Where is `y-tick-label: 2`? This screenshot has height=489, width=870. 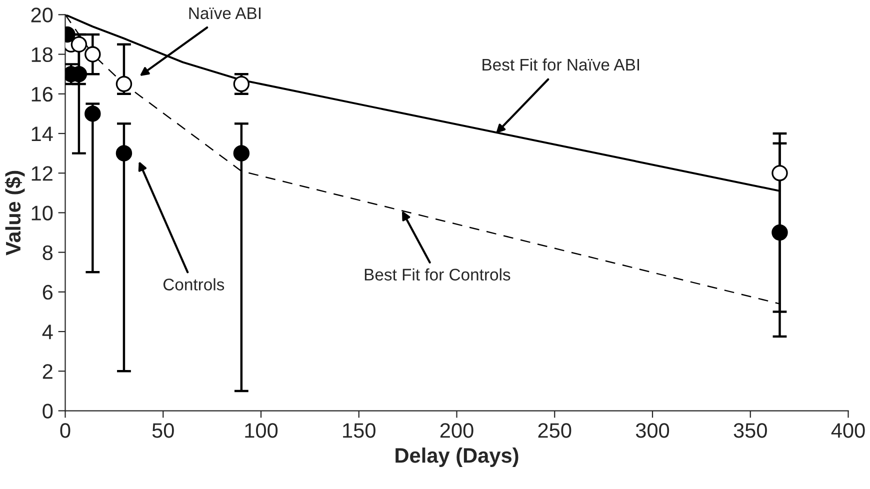
y-tick-label: 2 is located at coordinates (47, 371).